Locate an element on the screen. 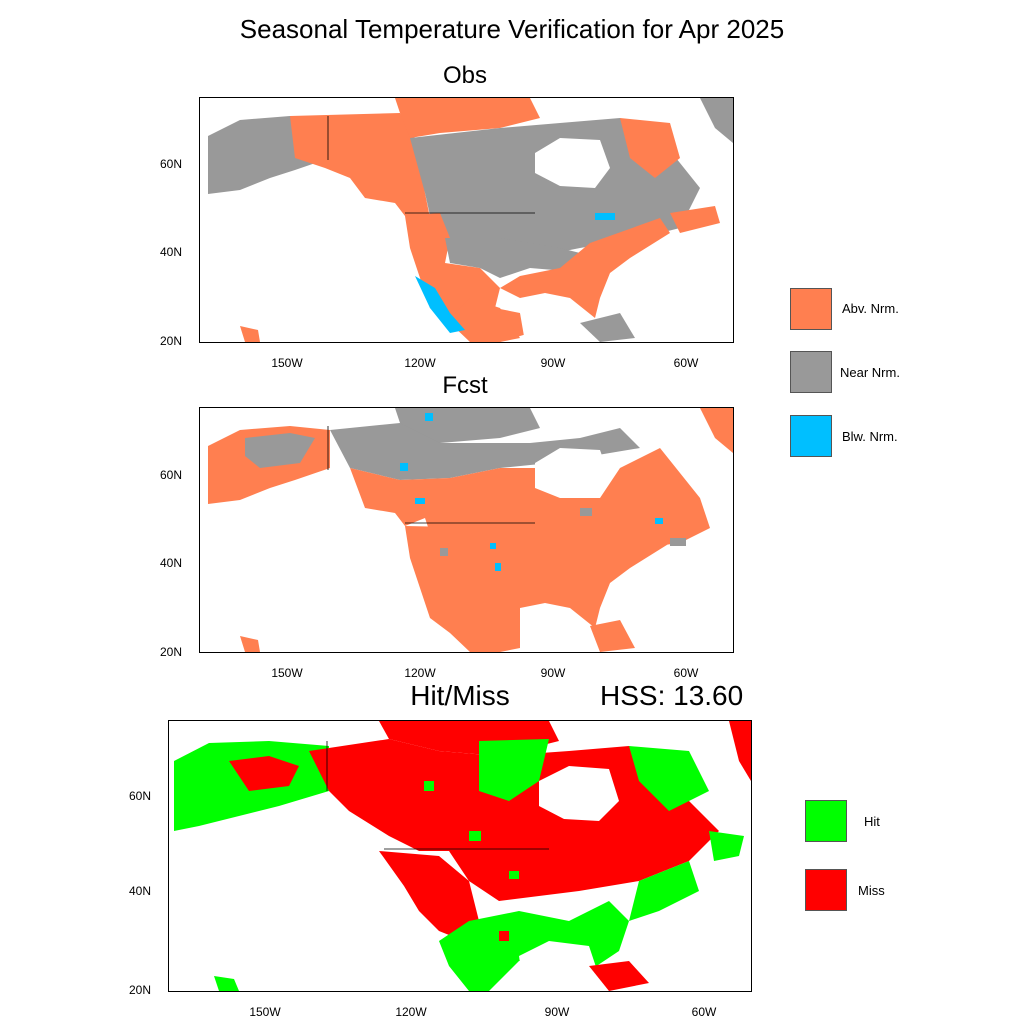 This screenshot has width=1024, height=1024. obs-lat-40n: 40N is located at coordinates (170, 252).